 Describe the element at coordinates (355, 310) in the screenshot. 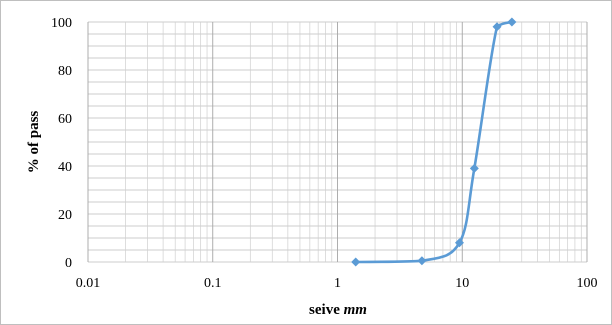

I see `x-axis-unit: mm` at that location.